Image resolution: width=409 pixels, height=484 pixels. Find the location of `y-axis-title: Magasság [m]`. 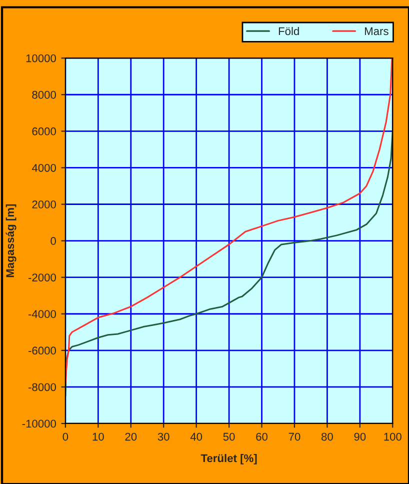

y-axis-title: Magasság [m] is located at coordinates (11, 241).